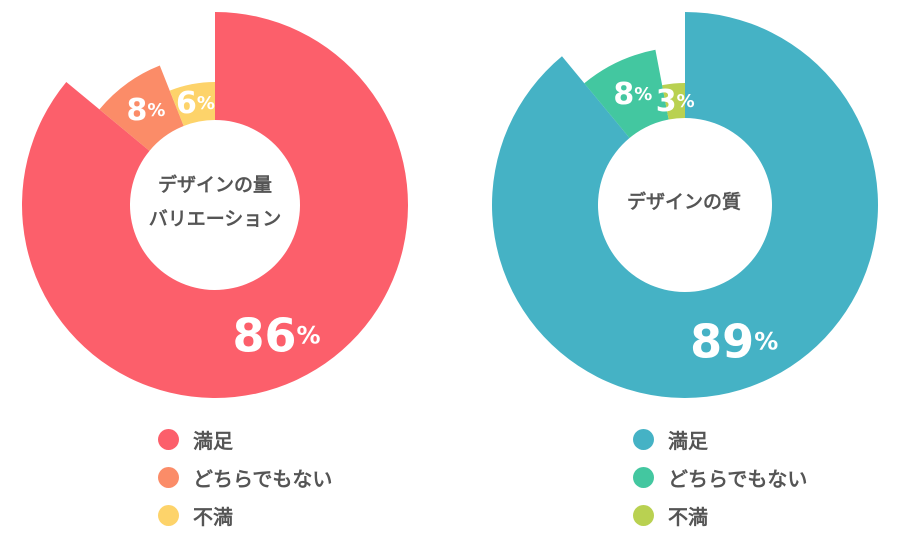  I want to click on data-label-3: 3%, so click(675, 100).